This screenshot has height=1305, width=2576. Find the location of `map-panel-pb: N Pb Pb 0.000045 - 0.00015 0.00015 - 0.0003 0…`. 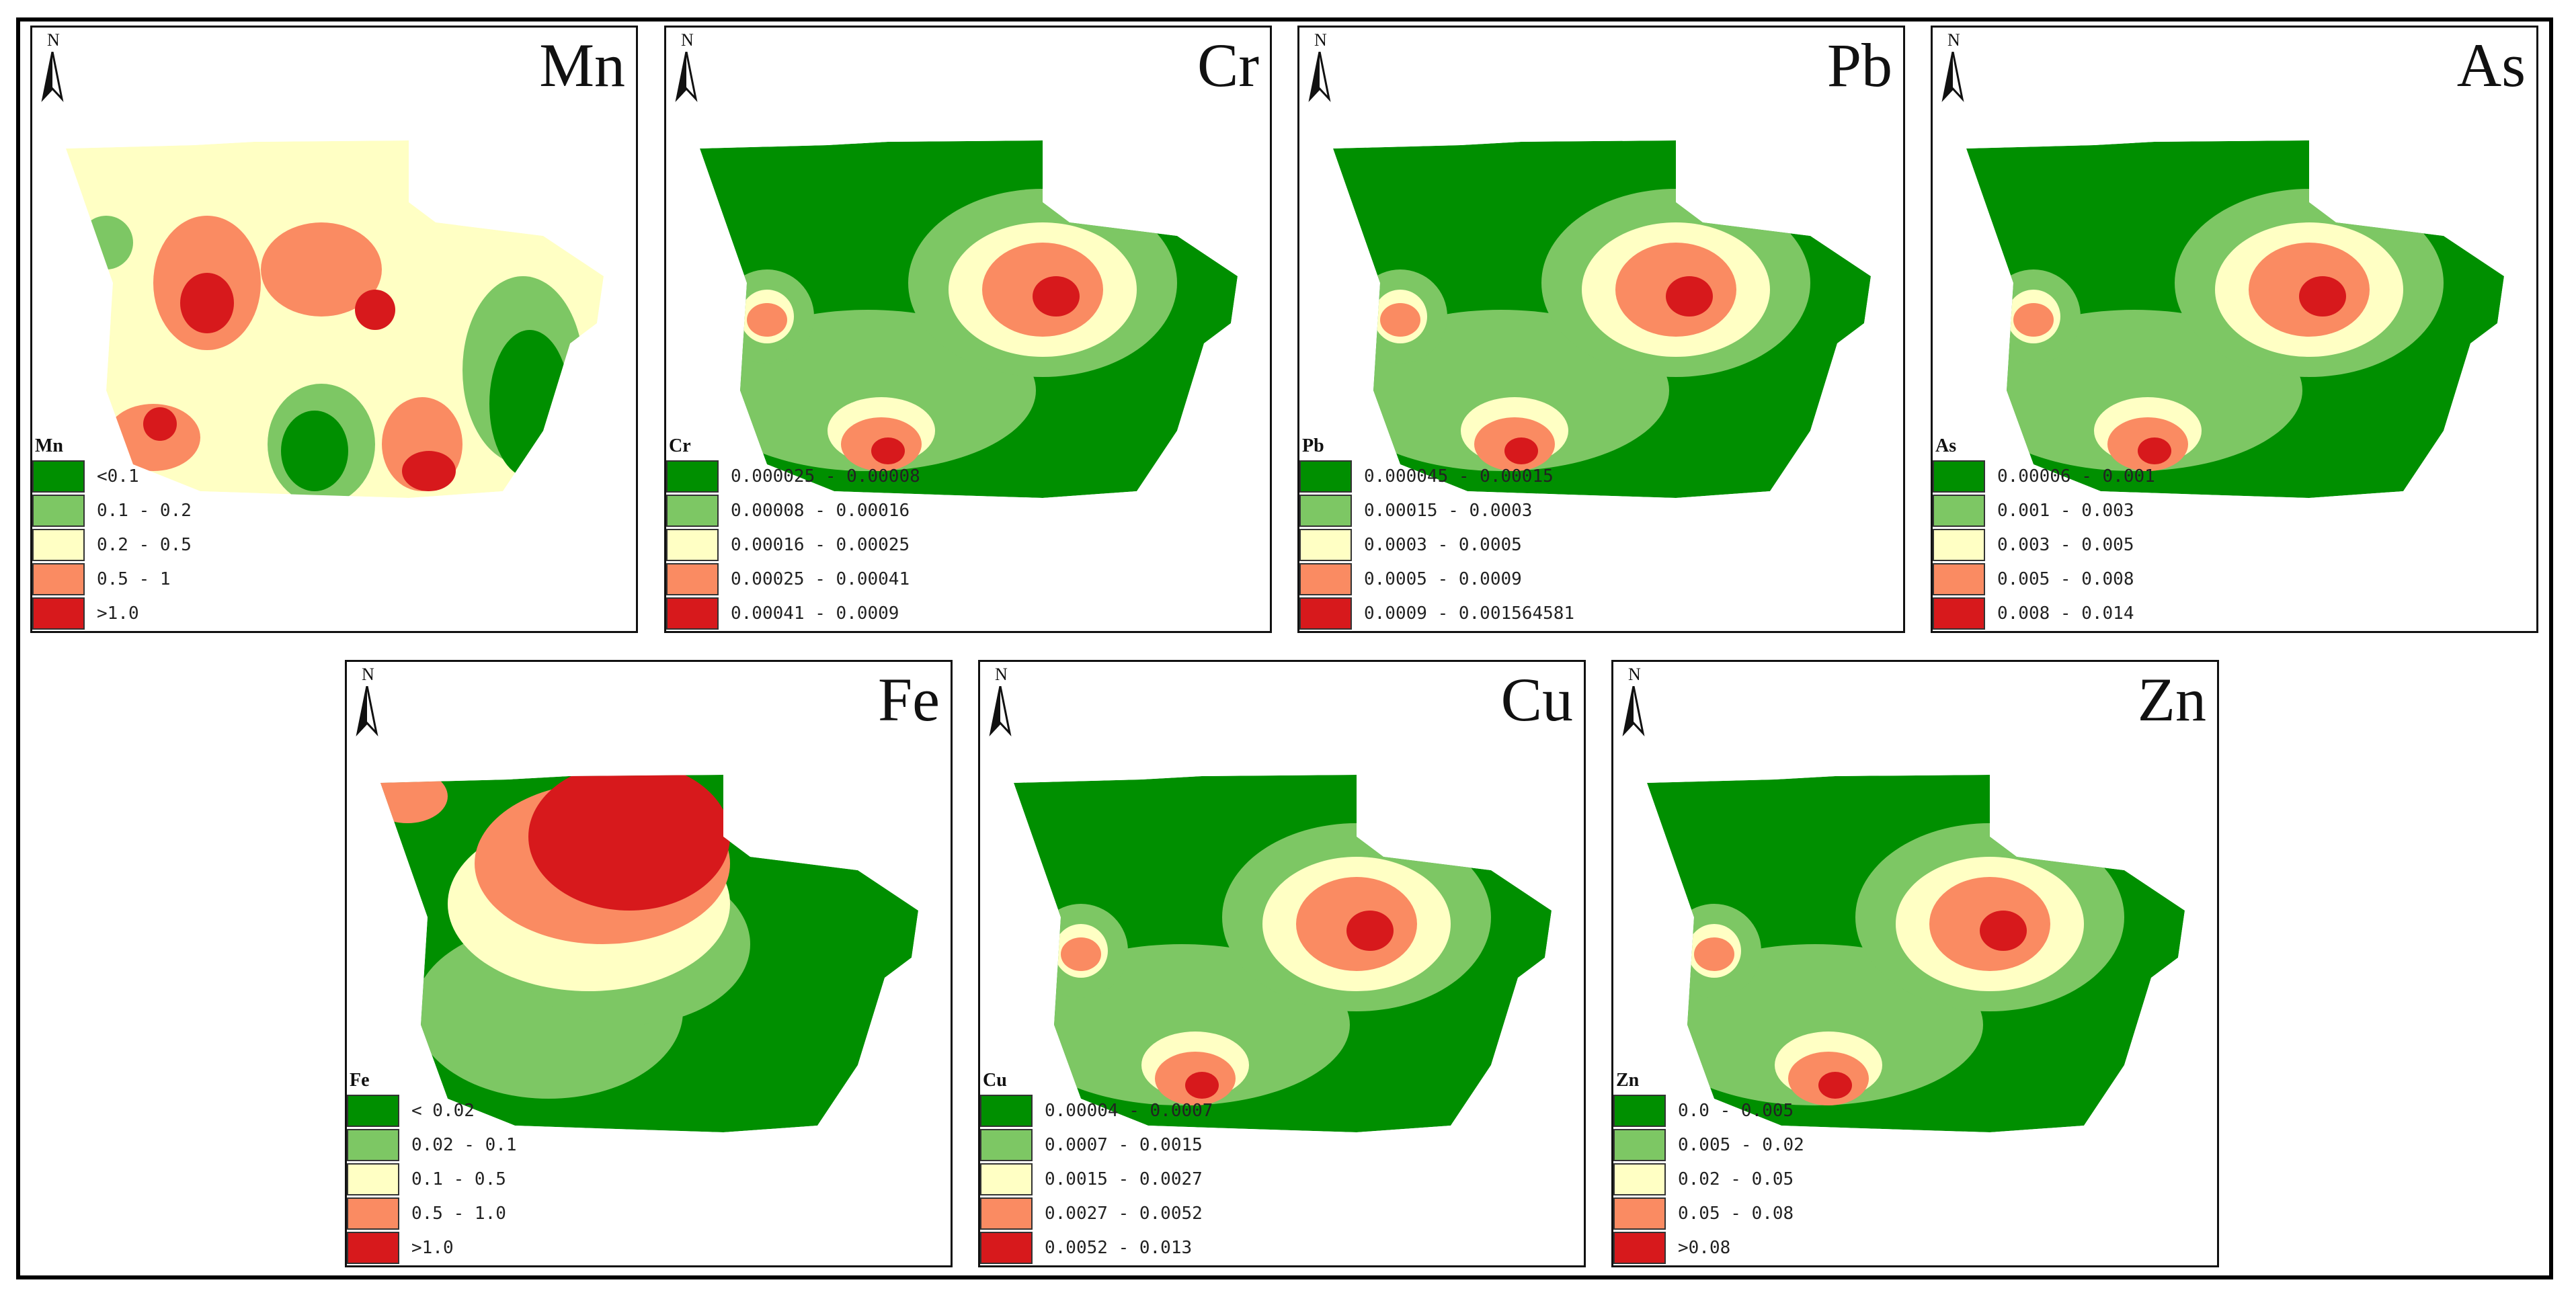

map-panel-pb: N Pb Pb 0.000045 - 0.00015 0.00015 - 0.0003 0… is located at coordinates (1601, 329).